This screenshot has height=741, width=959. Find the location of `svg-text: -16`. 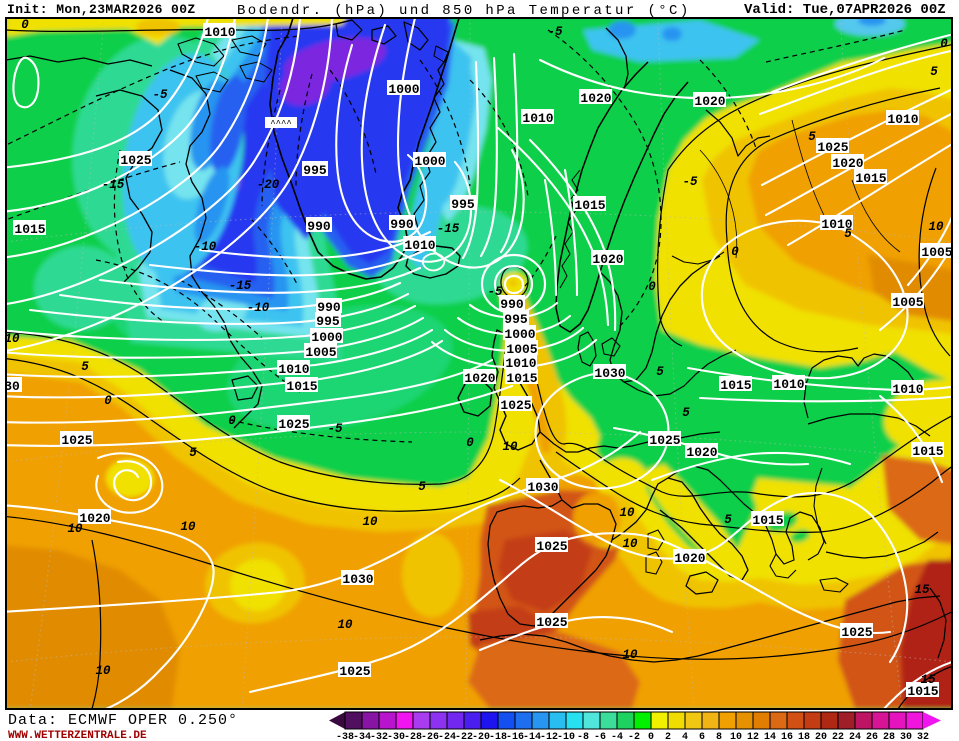

svg-text: -16 is located at coordinates (515, 736).